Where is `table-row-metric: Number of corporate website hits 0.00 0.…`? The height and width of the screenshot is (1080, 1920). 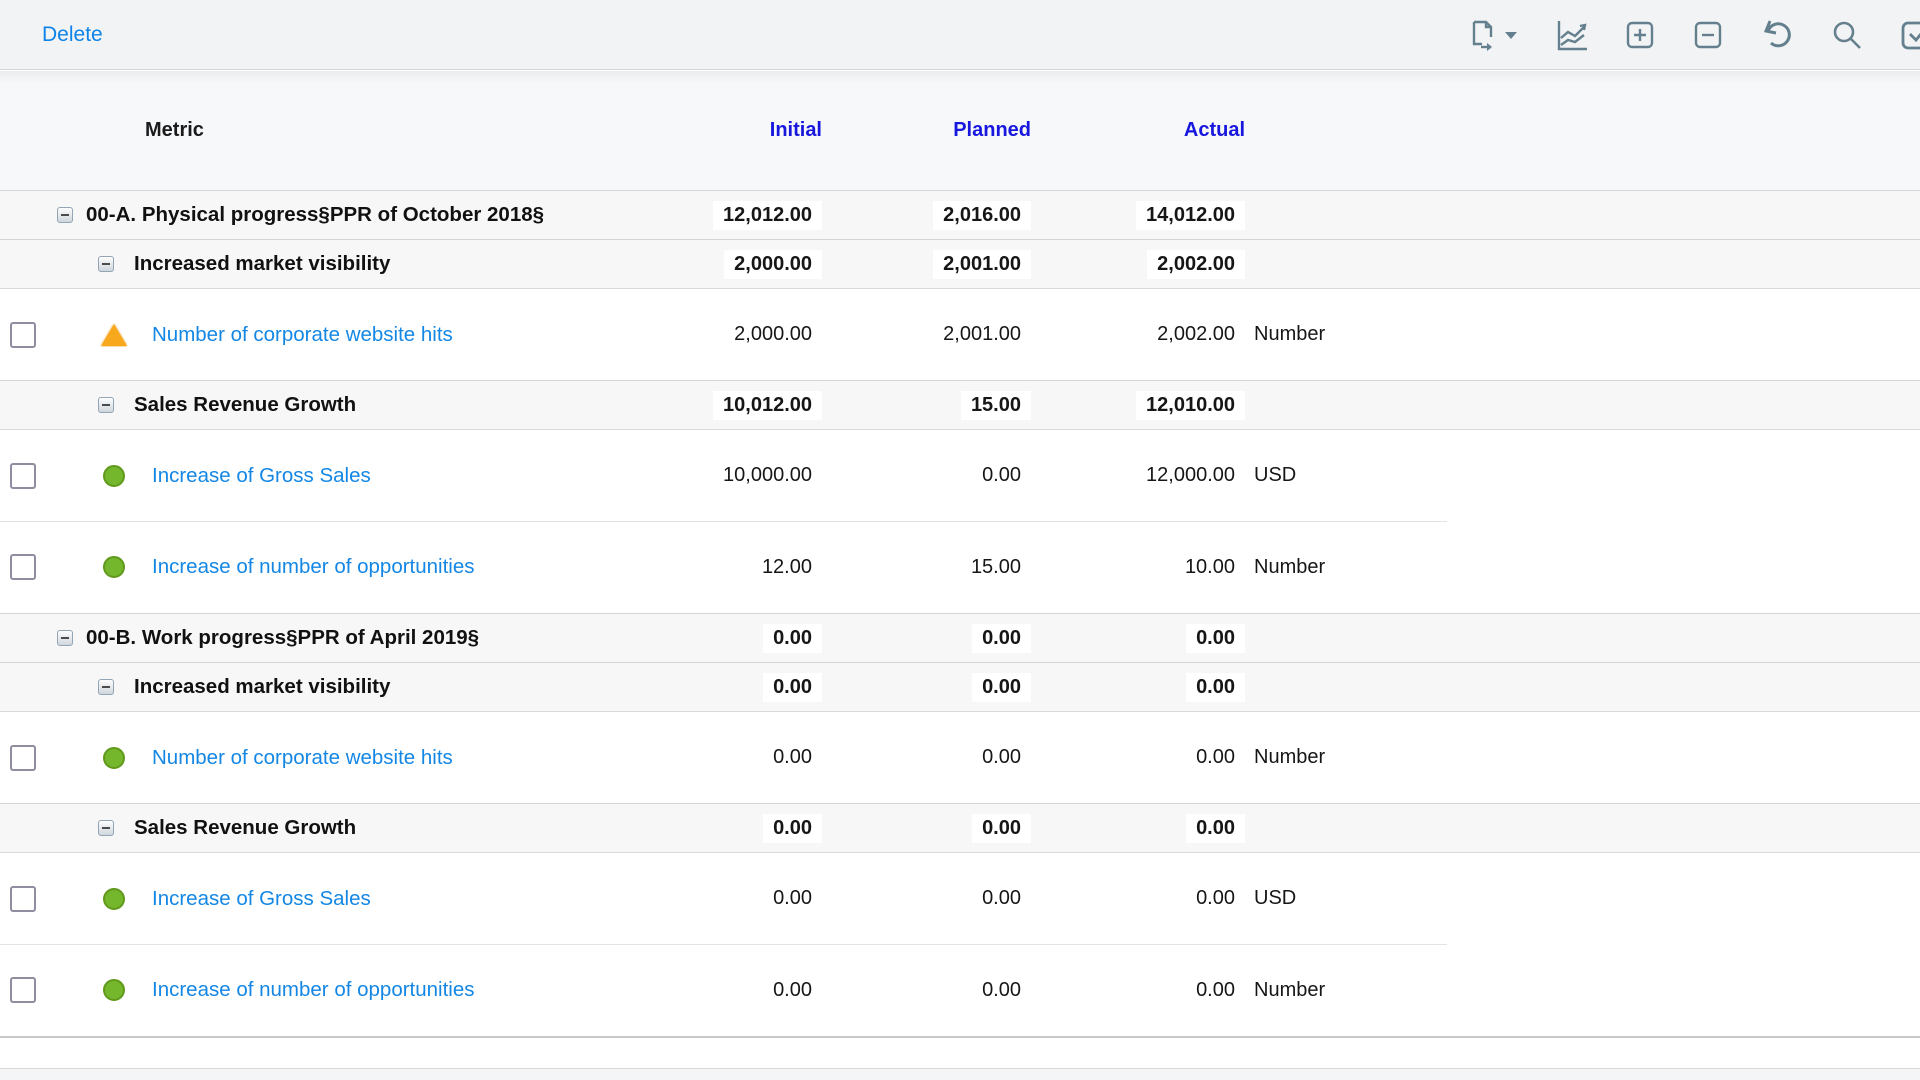 table-row-metric: Number of corporate website hits 0.00 0.… is located at coordinates (960, 757).